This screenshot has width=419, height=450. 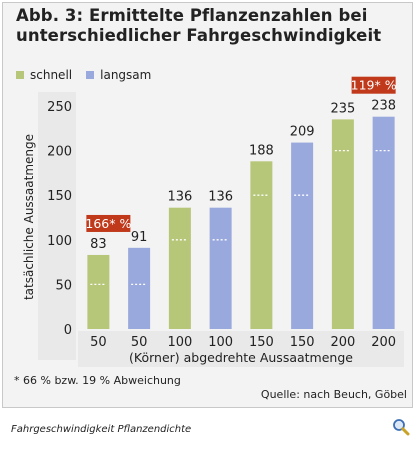 I want to click on legend-label-schnell: schnell, so click(x=51, y=75).